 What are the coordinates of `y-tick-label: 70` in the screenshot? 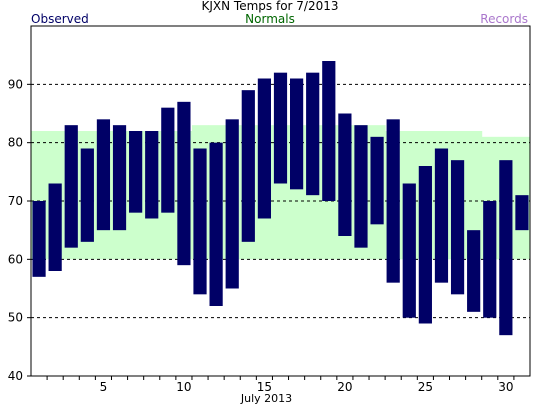 It's located at (15, 201).